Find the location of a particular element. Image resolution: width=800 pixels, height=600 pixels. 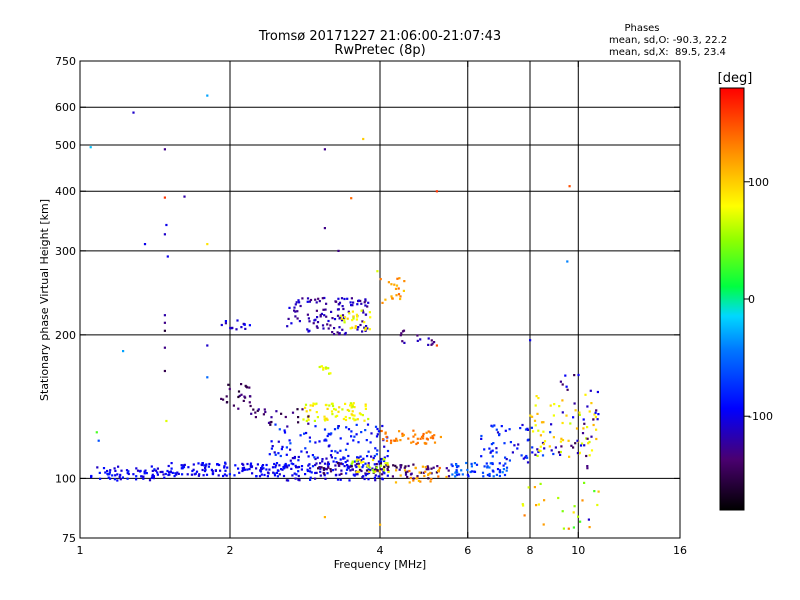

chart-title-line2: RwPretec (8p) is located at coordinates (379, 50).